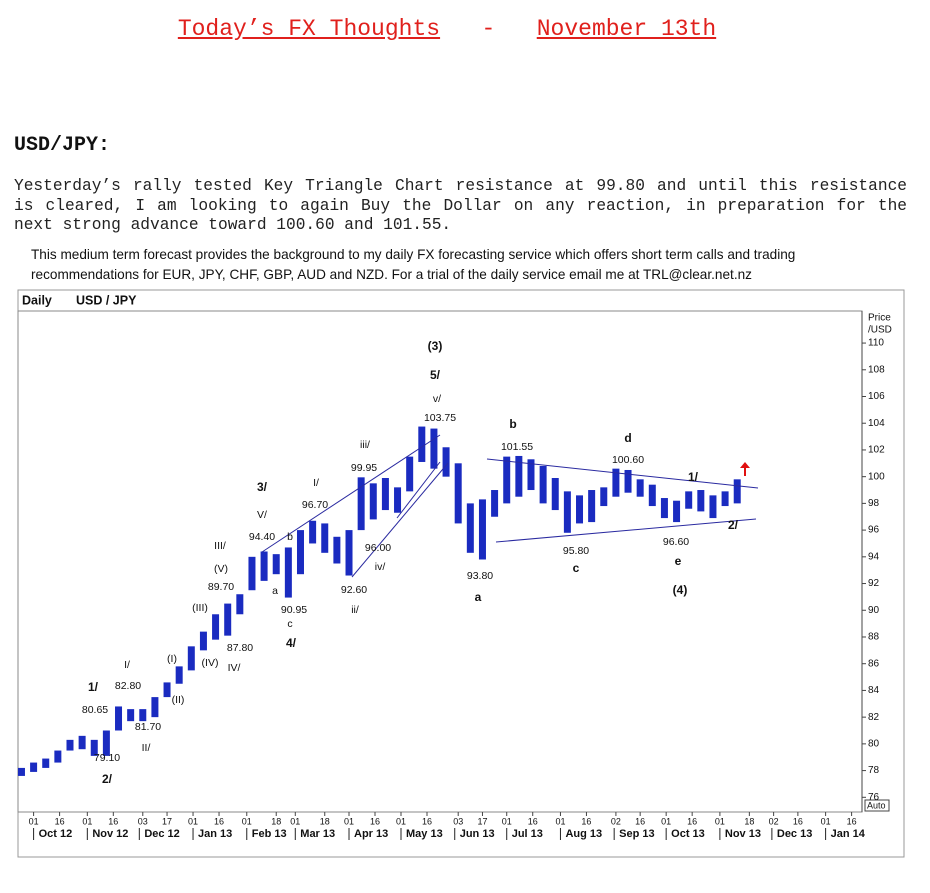  Describe the element at coordinates (477, 834) in the screenshot. I see `month-label: Jun 13` at that location.